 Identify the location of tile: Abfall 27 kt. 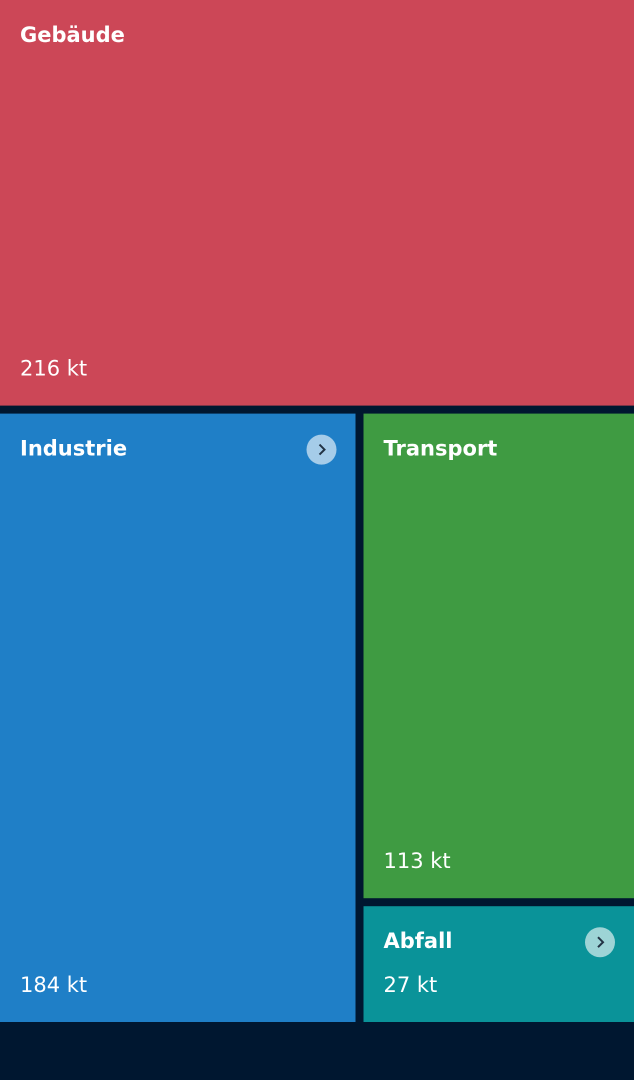
(498, 964).